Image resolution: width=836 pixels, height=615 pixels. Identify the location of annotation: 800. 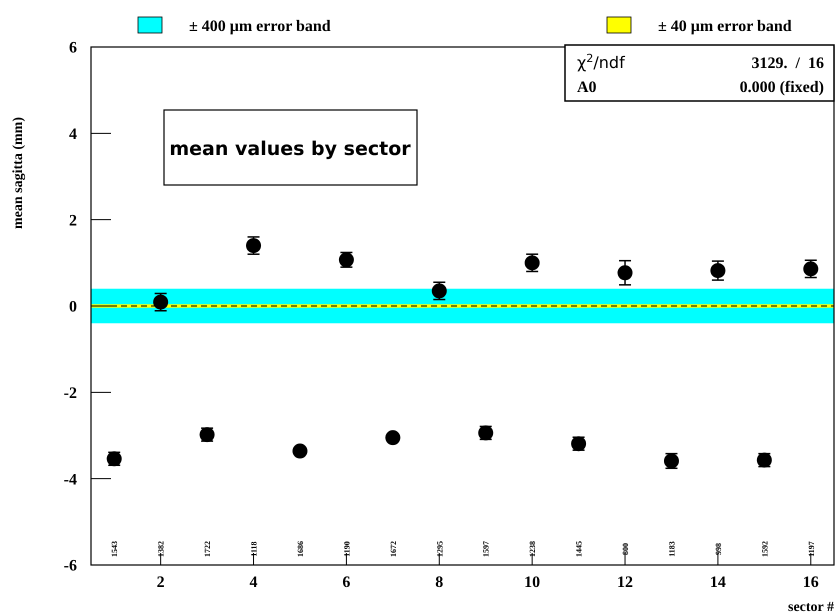
(625, 549).